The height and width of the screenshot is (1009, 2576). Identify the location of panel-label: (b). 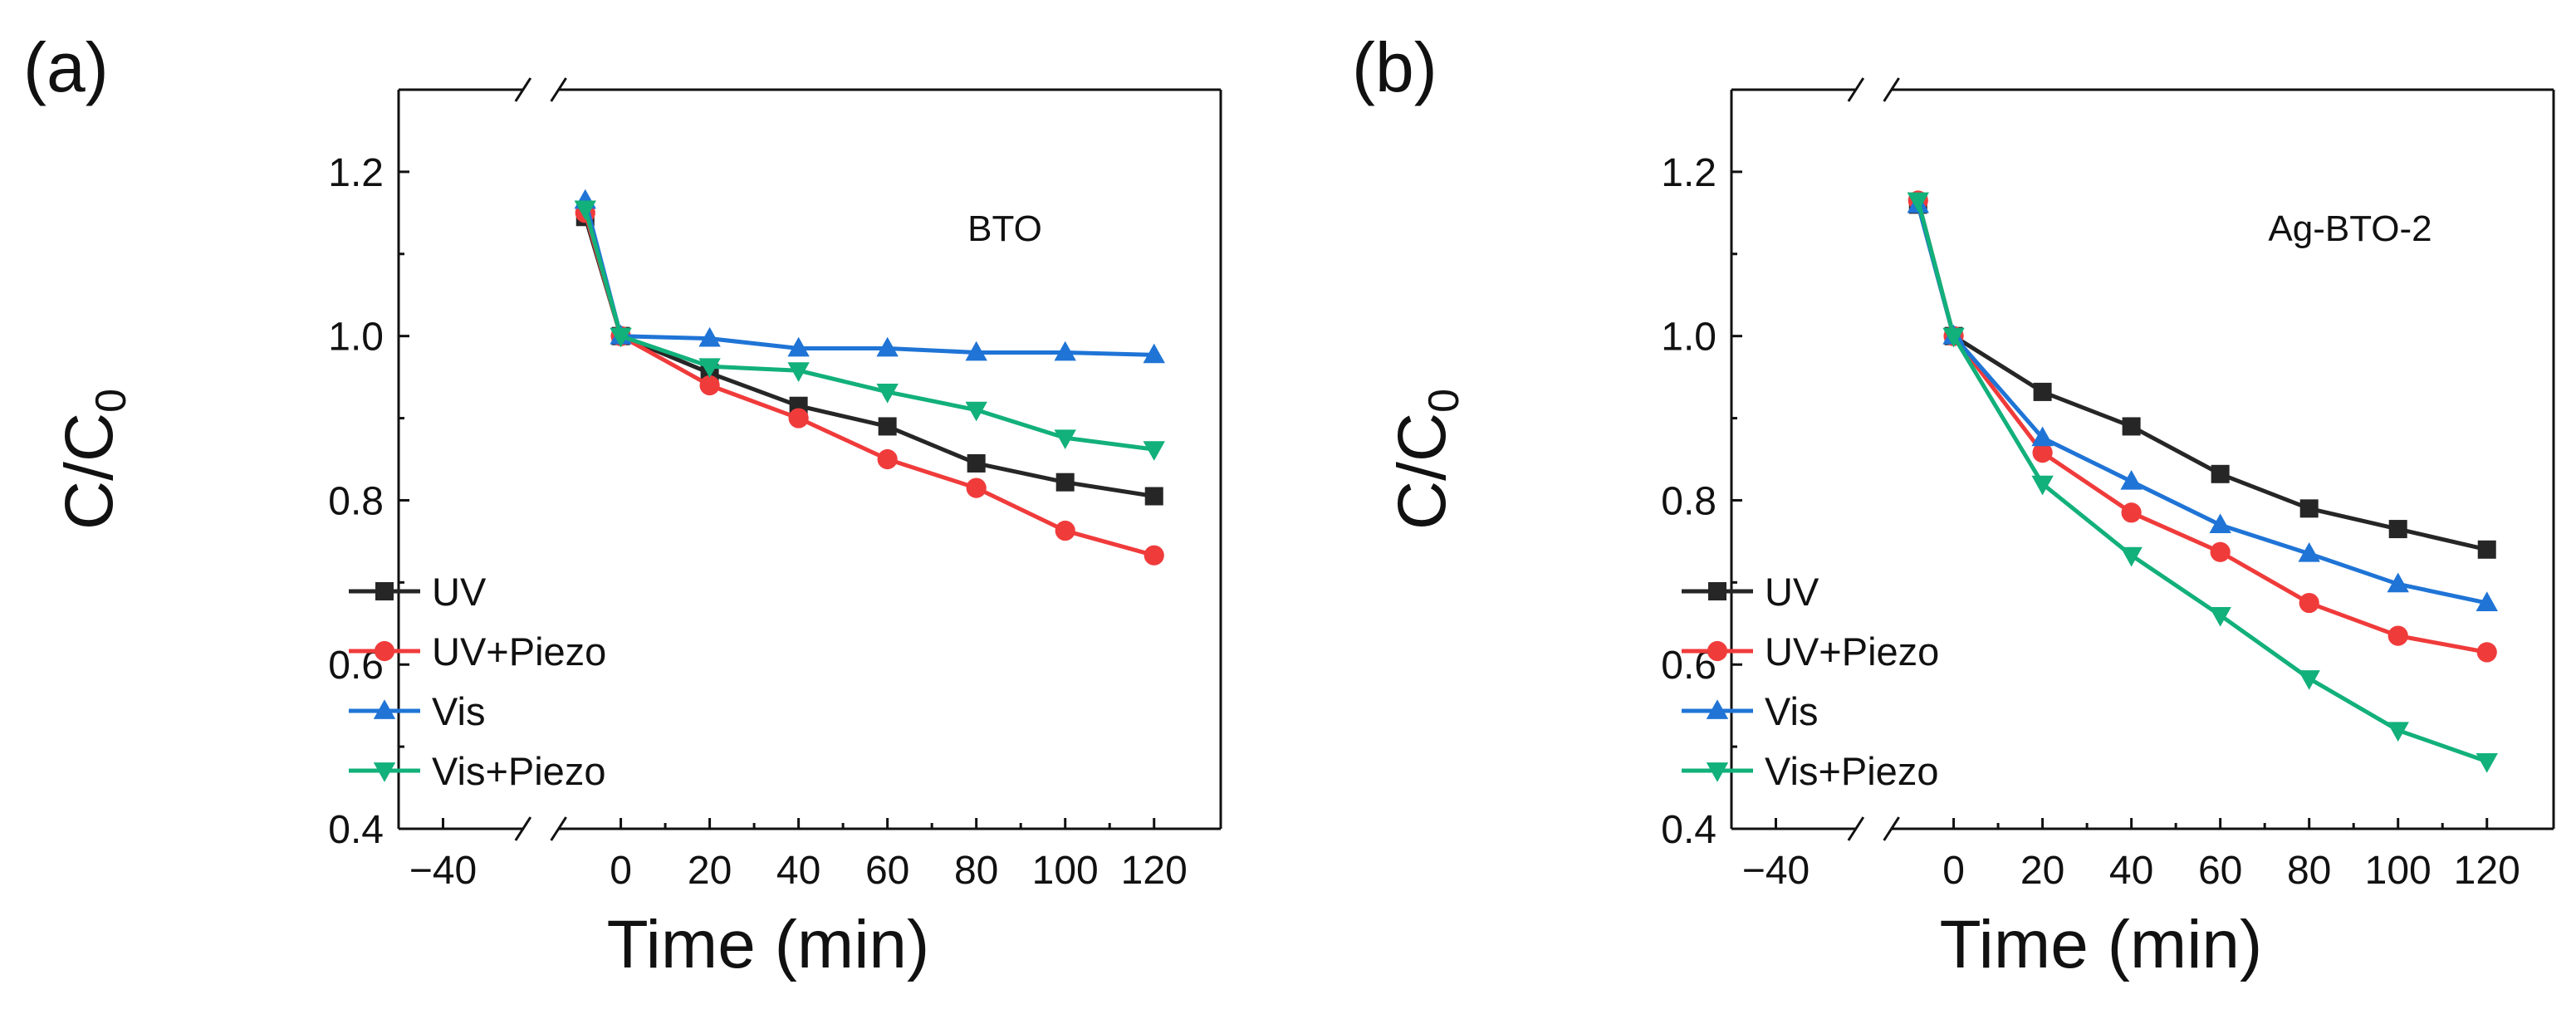
(1395, 67).